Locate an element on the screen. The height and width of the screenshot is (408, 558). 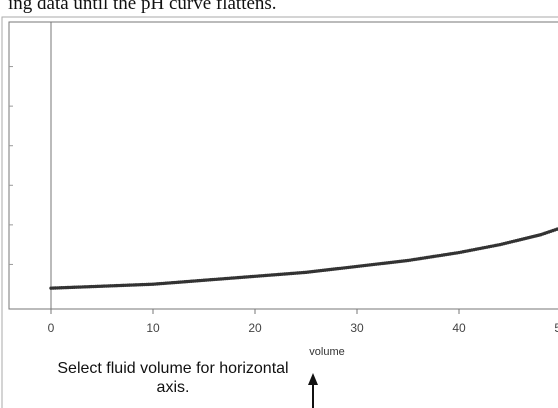
x-tick-label: 0 is located at coordinates (51, 328).